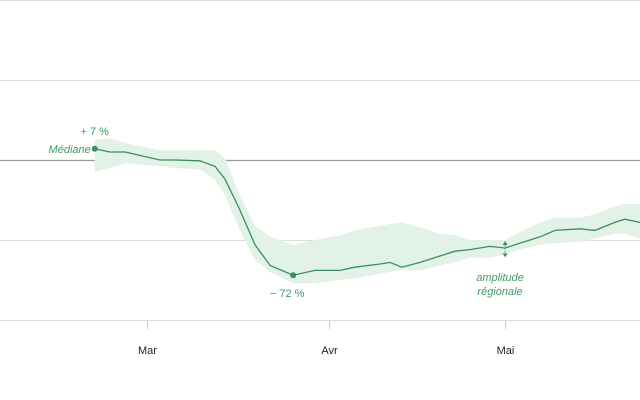  I want to click on x-tick-label: Mar, so click(147, 351).